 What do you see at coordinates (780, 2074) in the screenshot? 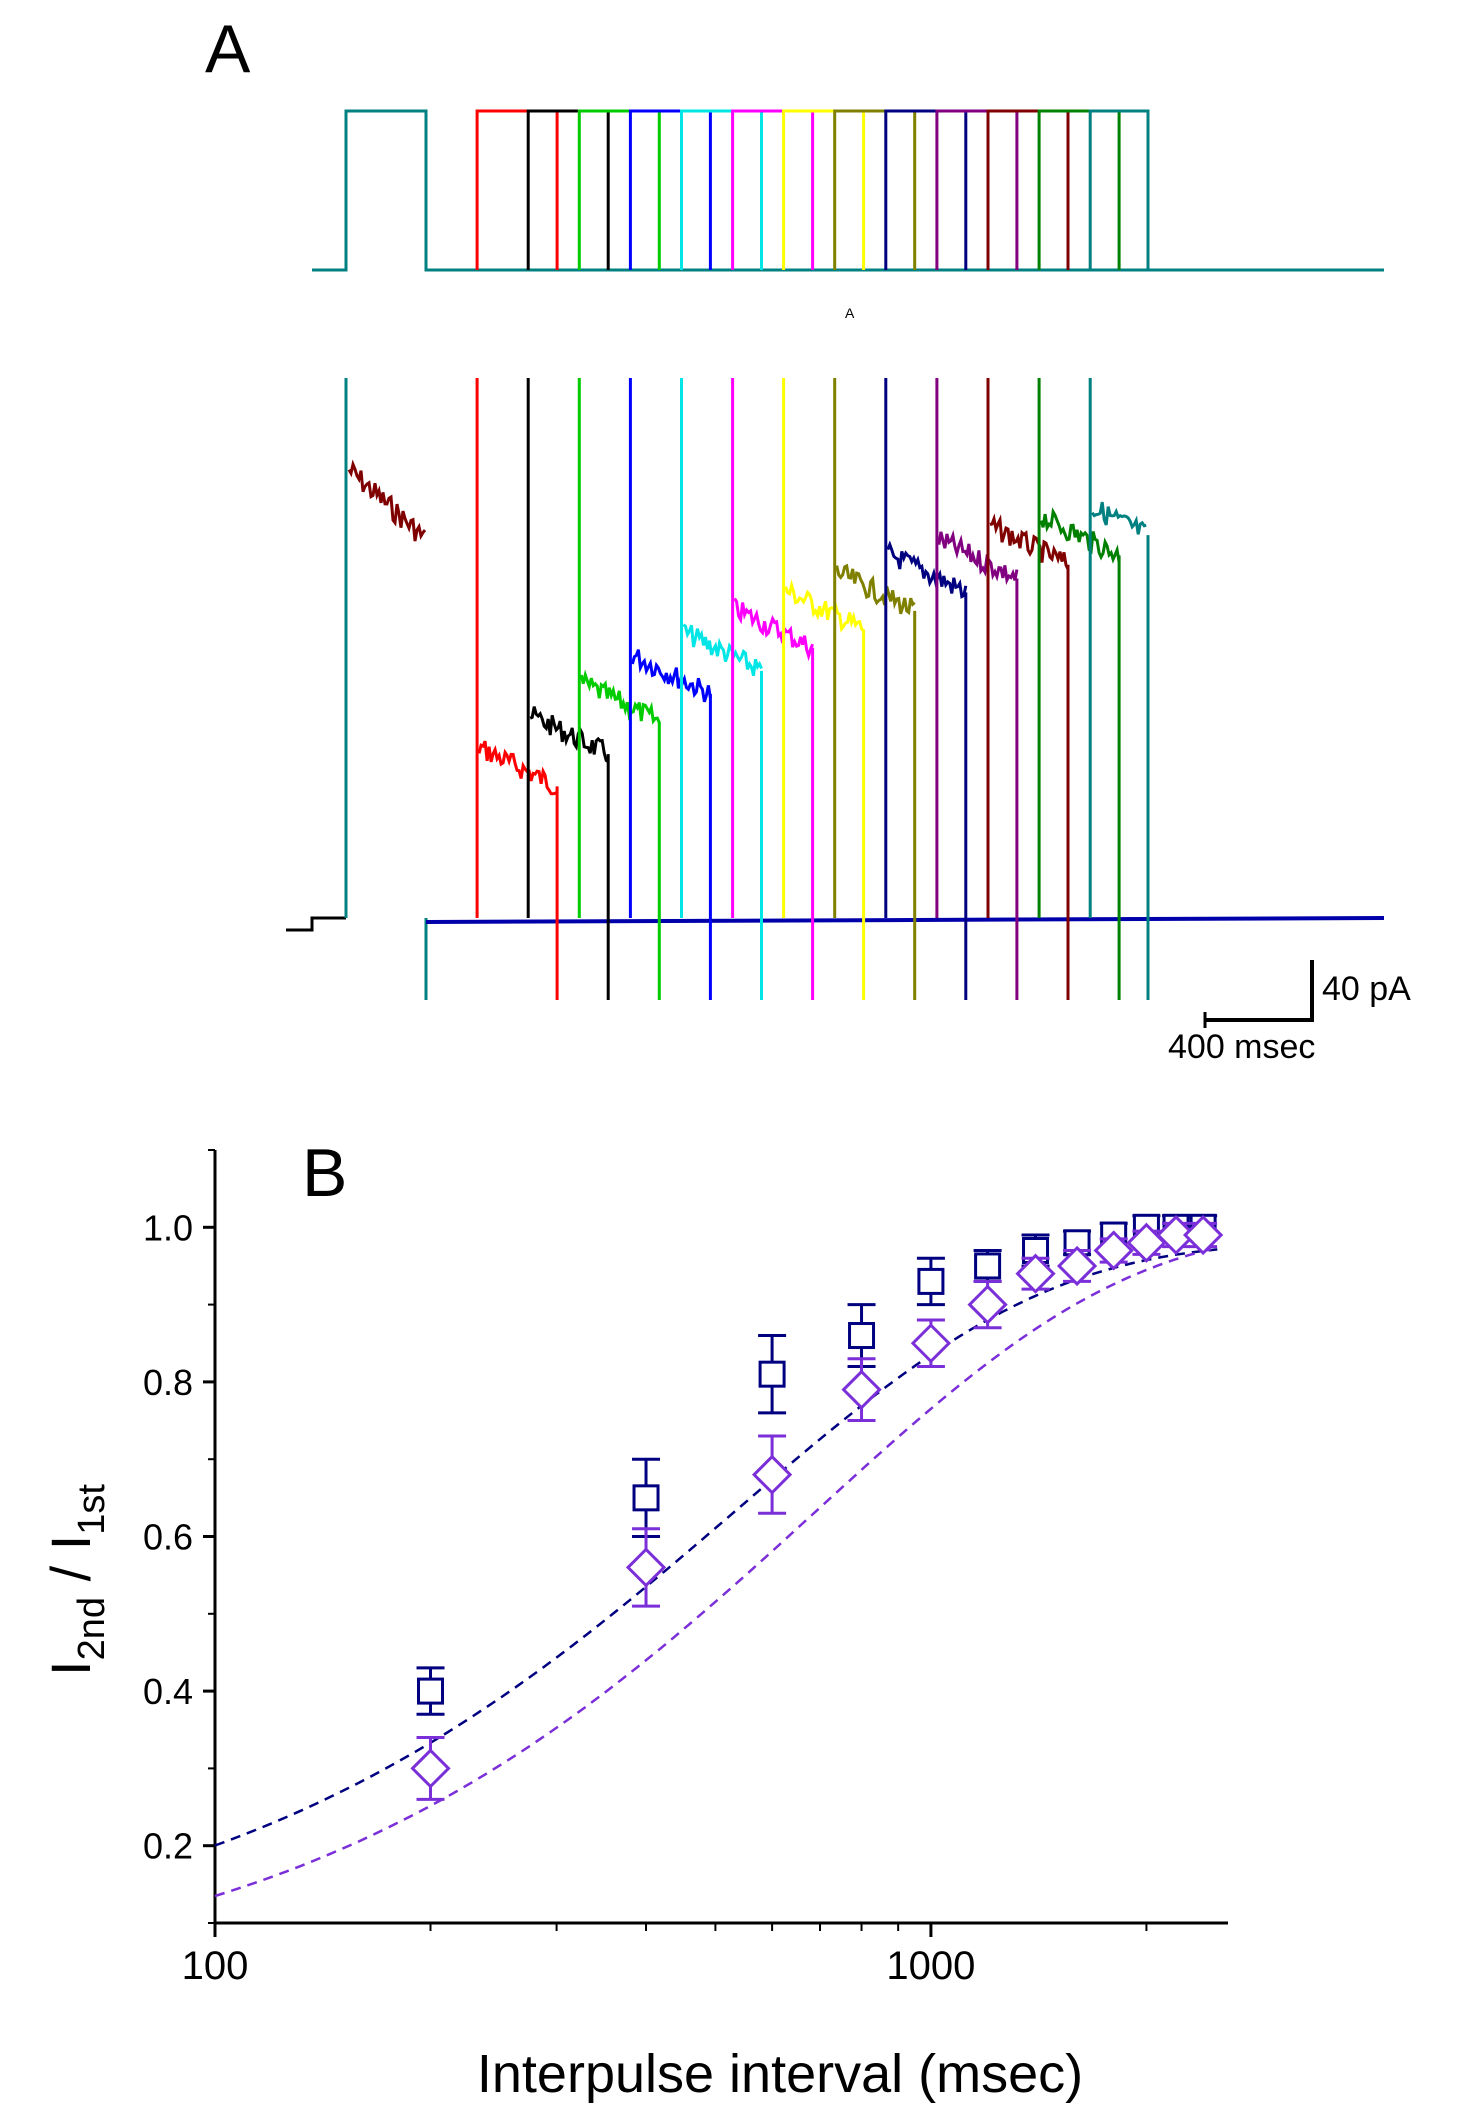
I see `x-axis-label: Interpulse interval (msec)` at bounding box center [780, 2074].